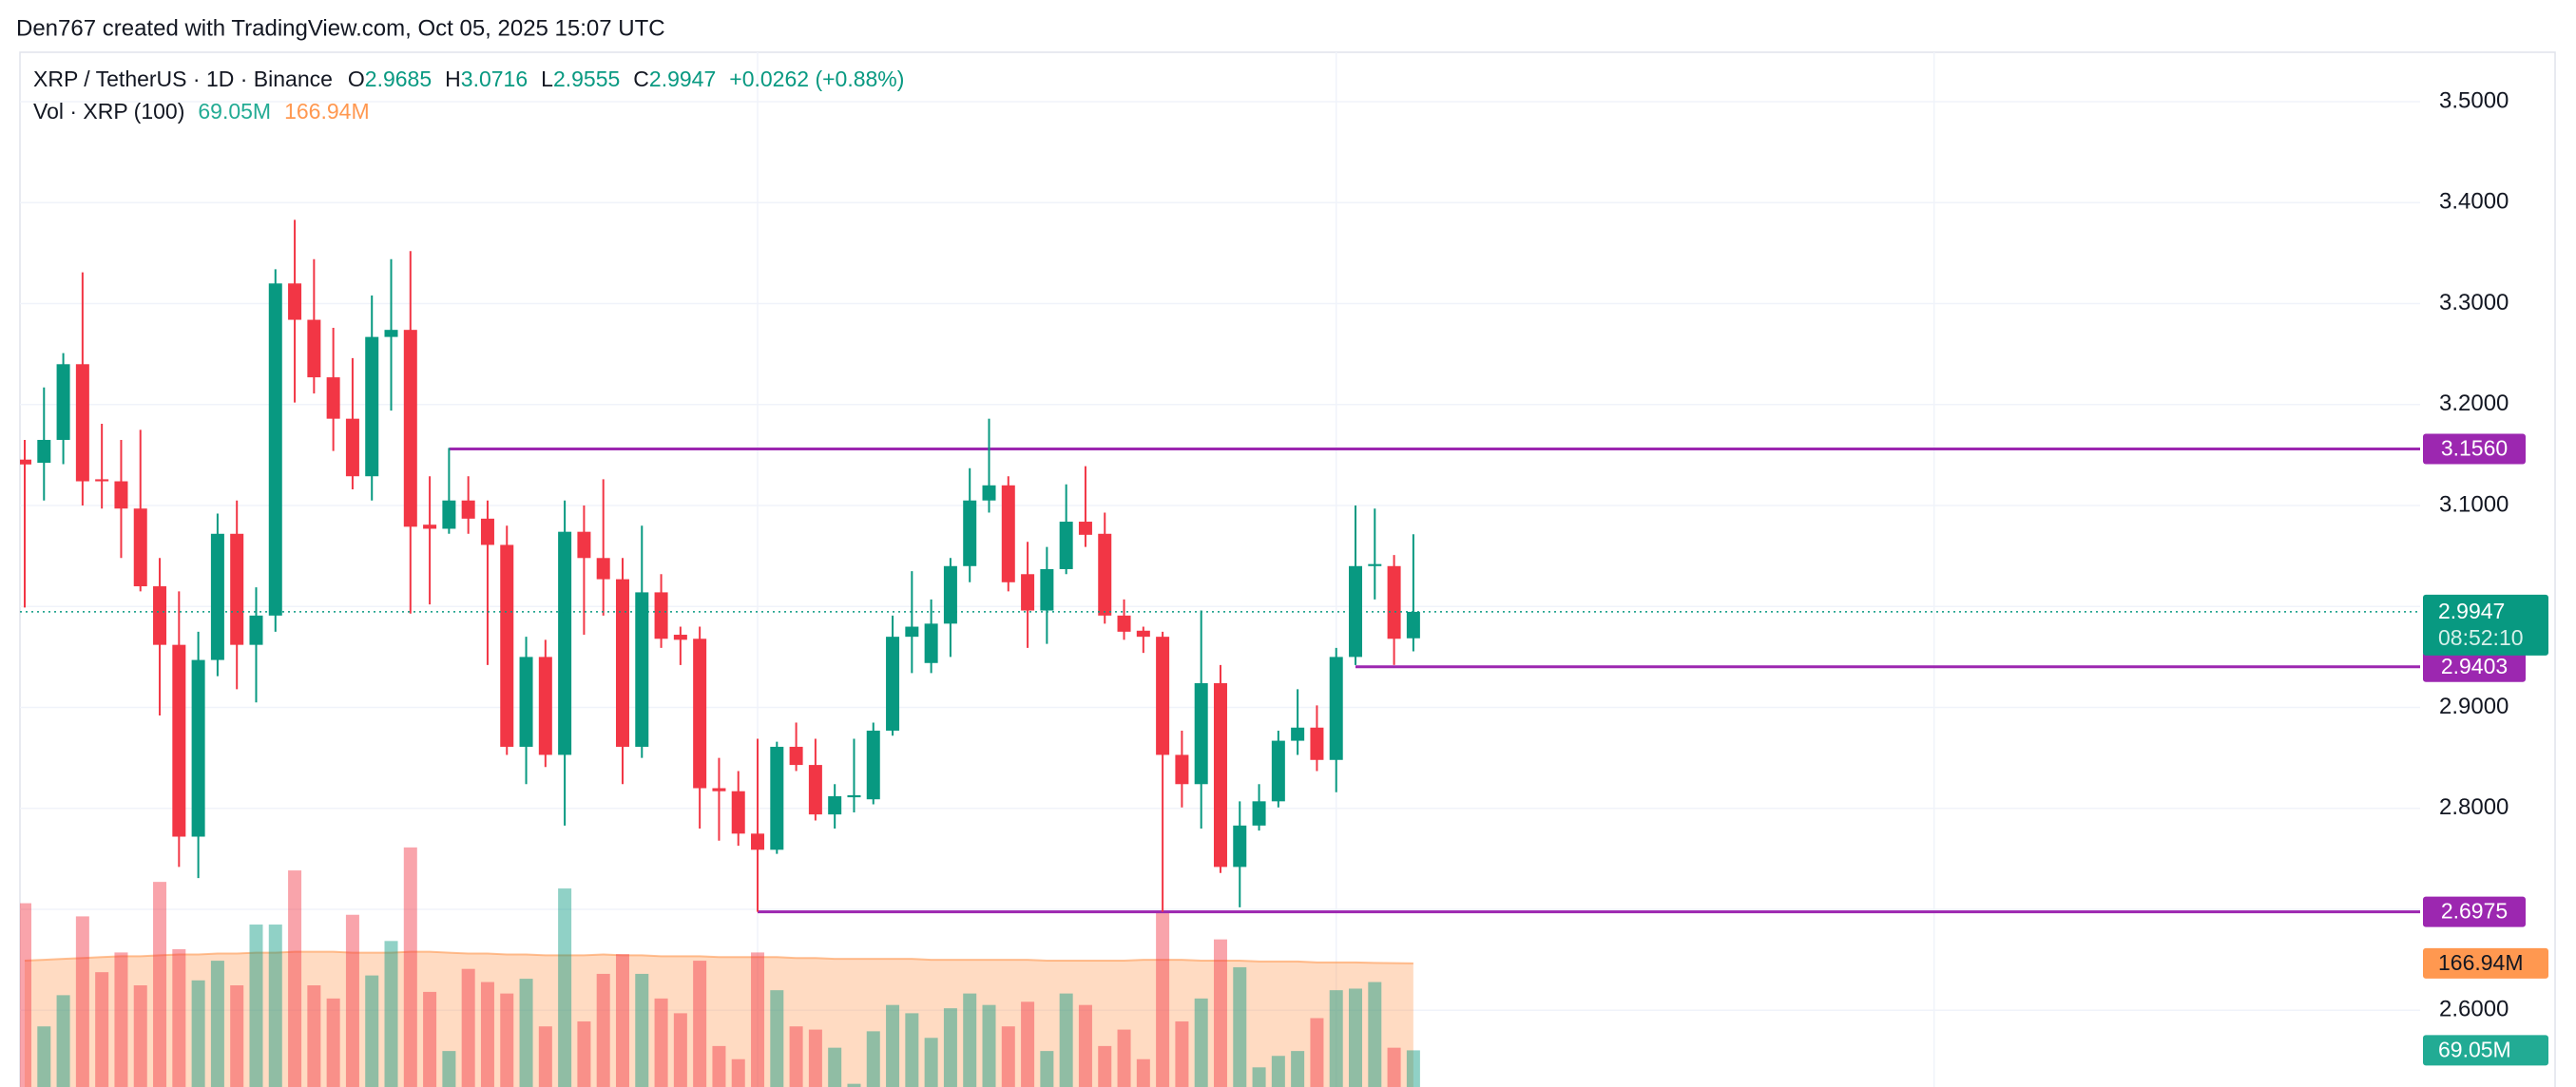 Image resolution: width=2576 pixels, height=1087 pixels. What do you see at coordinates (202, 111) in the screenshot?
I see `legend-volume: Vol · XRP (100) 69.05M 166.94M` at bounding box center [202, 111].